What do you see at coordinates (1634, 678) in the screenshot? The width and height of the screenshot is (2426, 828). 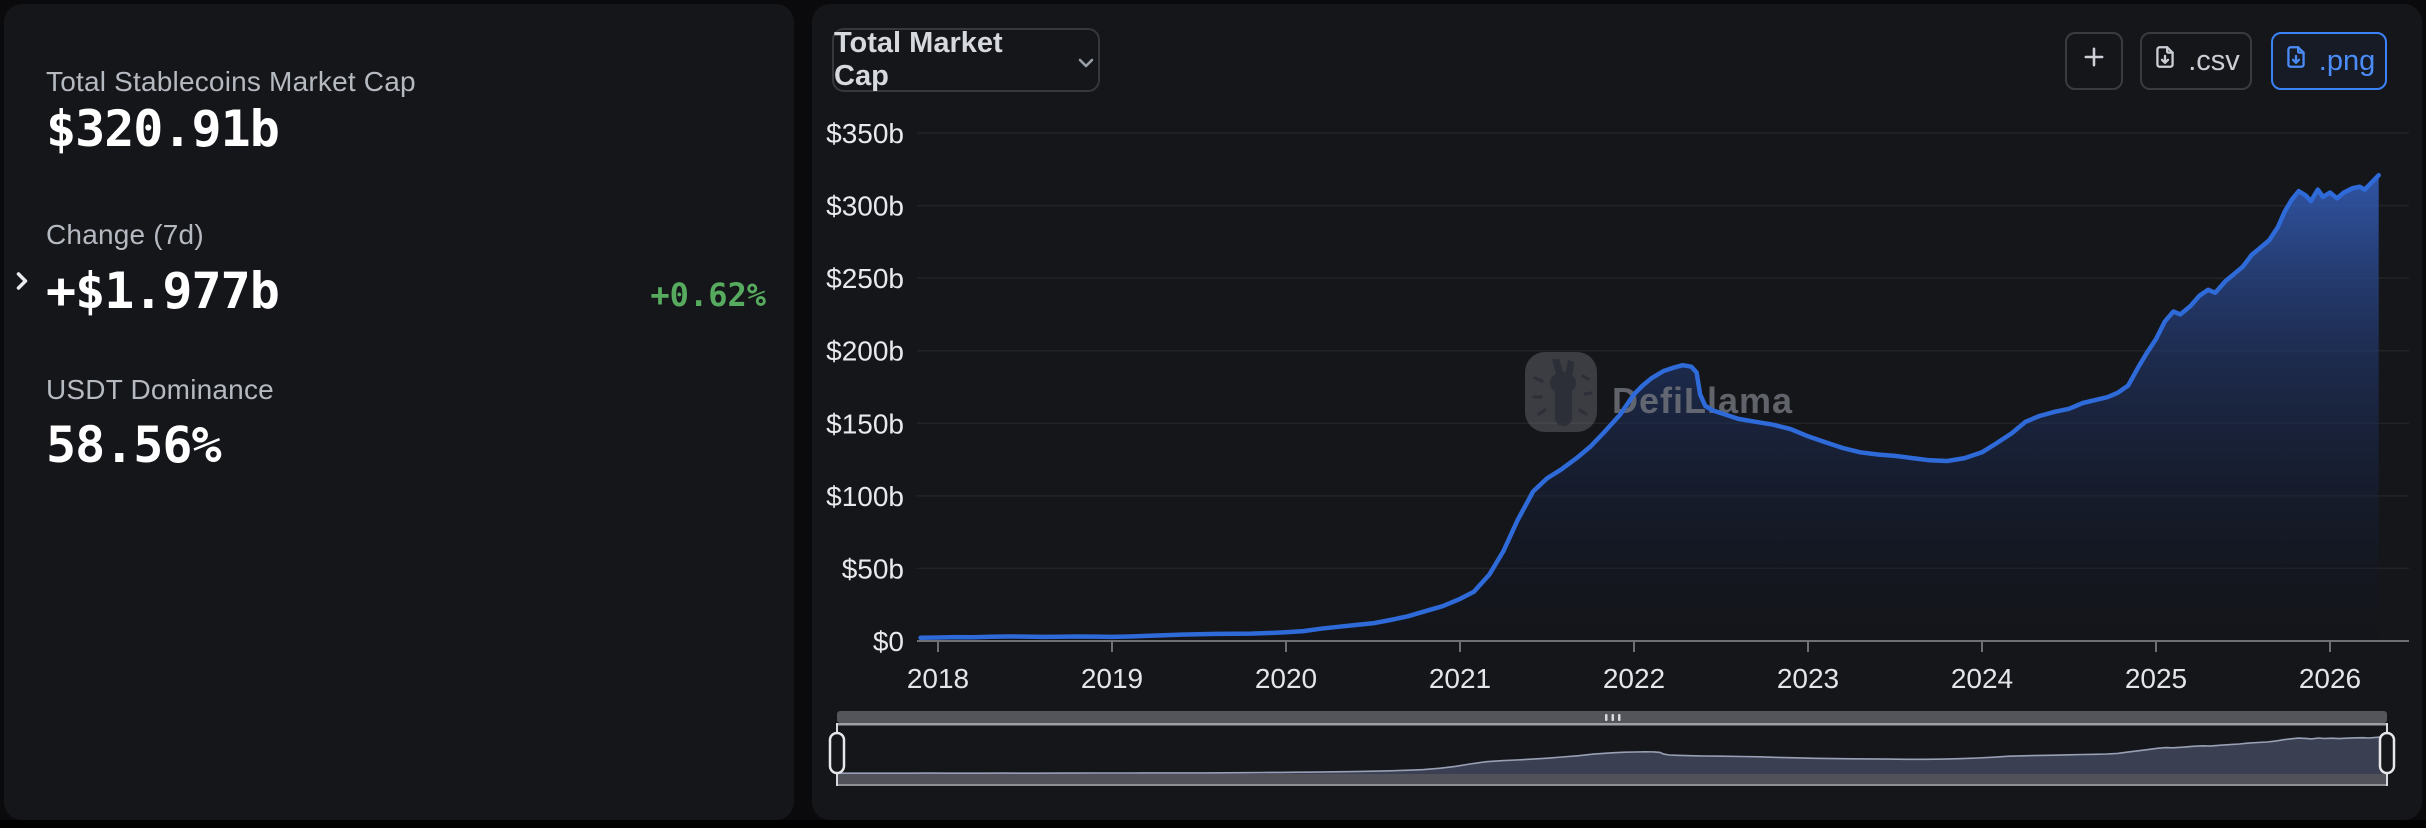 I see `x-axis-tick-label: 2022` at bounding box center [1634, 678].